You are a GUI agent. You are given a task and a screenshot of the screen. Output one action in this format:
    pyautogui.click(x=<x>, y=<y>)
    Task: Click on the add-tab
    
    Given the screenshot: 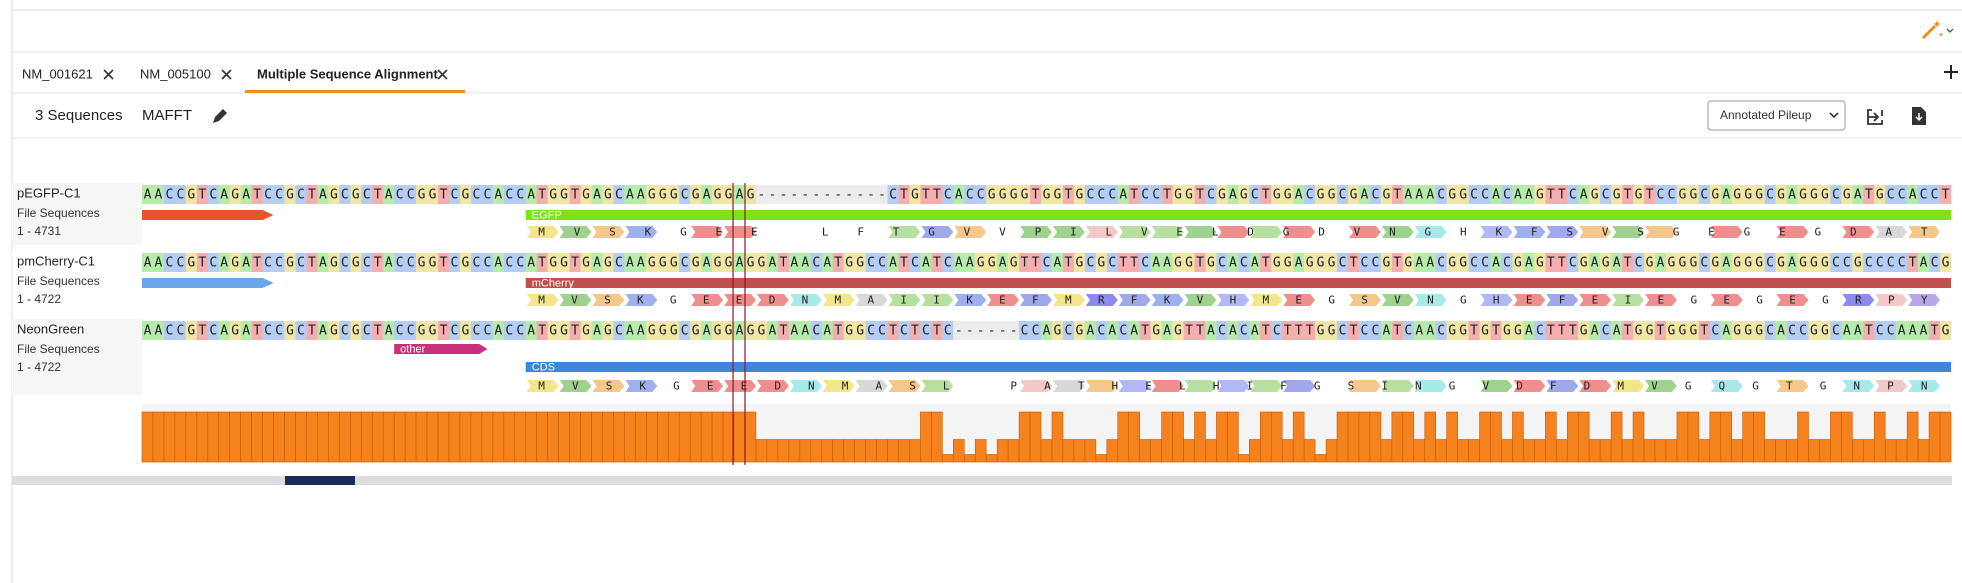 What is the action you would take?
    pyautogui.click(x=1951, y=72)
    